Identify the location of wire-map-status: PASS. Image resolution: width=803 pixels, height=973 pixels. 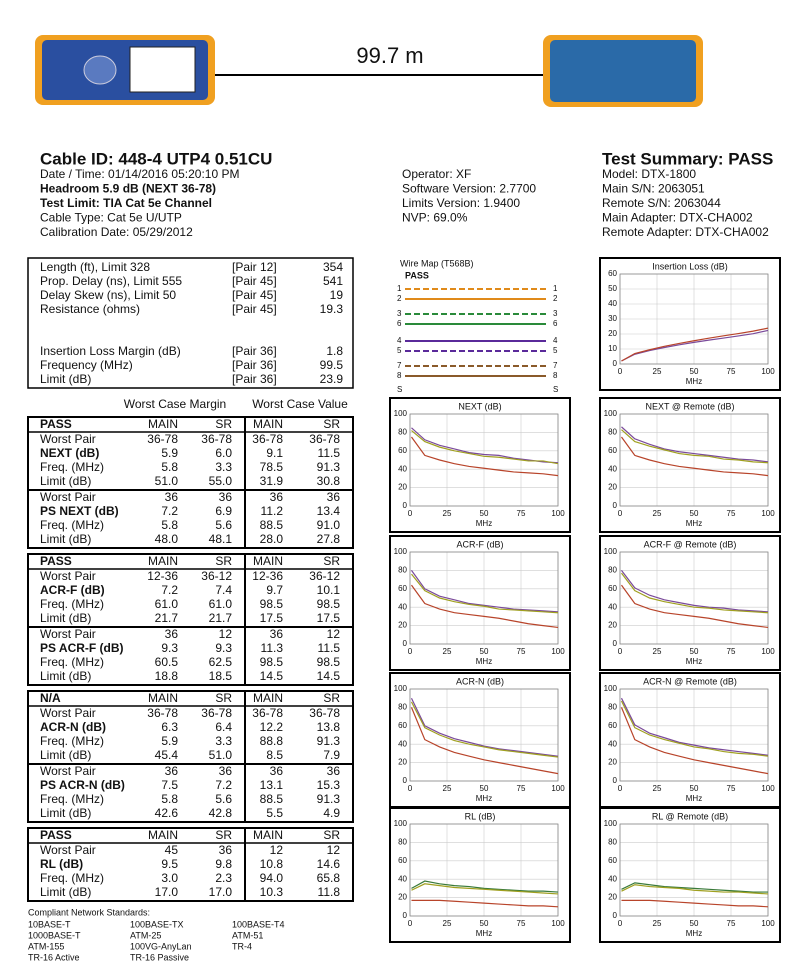
(417, 275).